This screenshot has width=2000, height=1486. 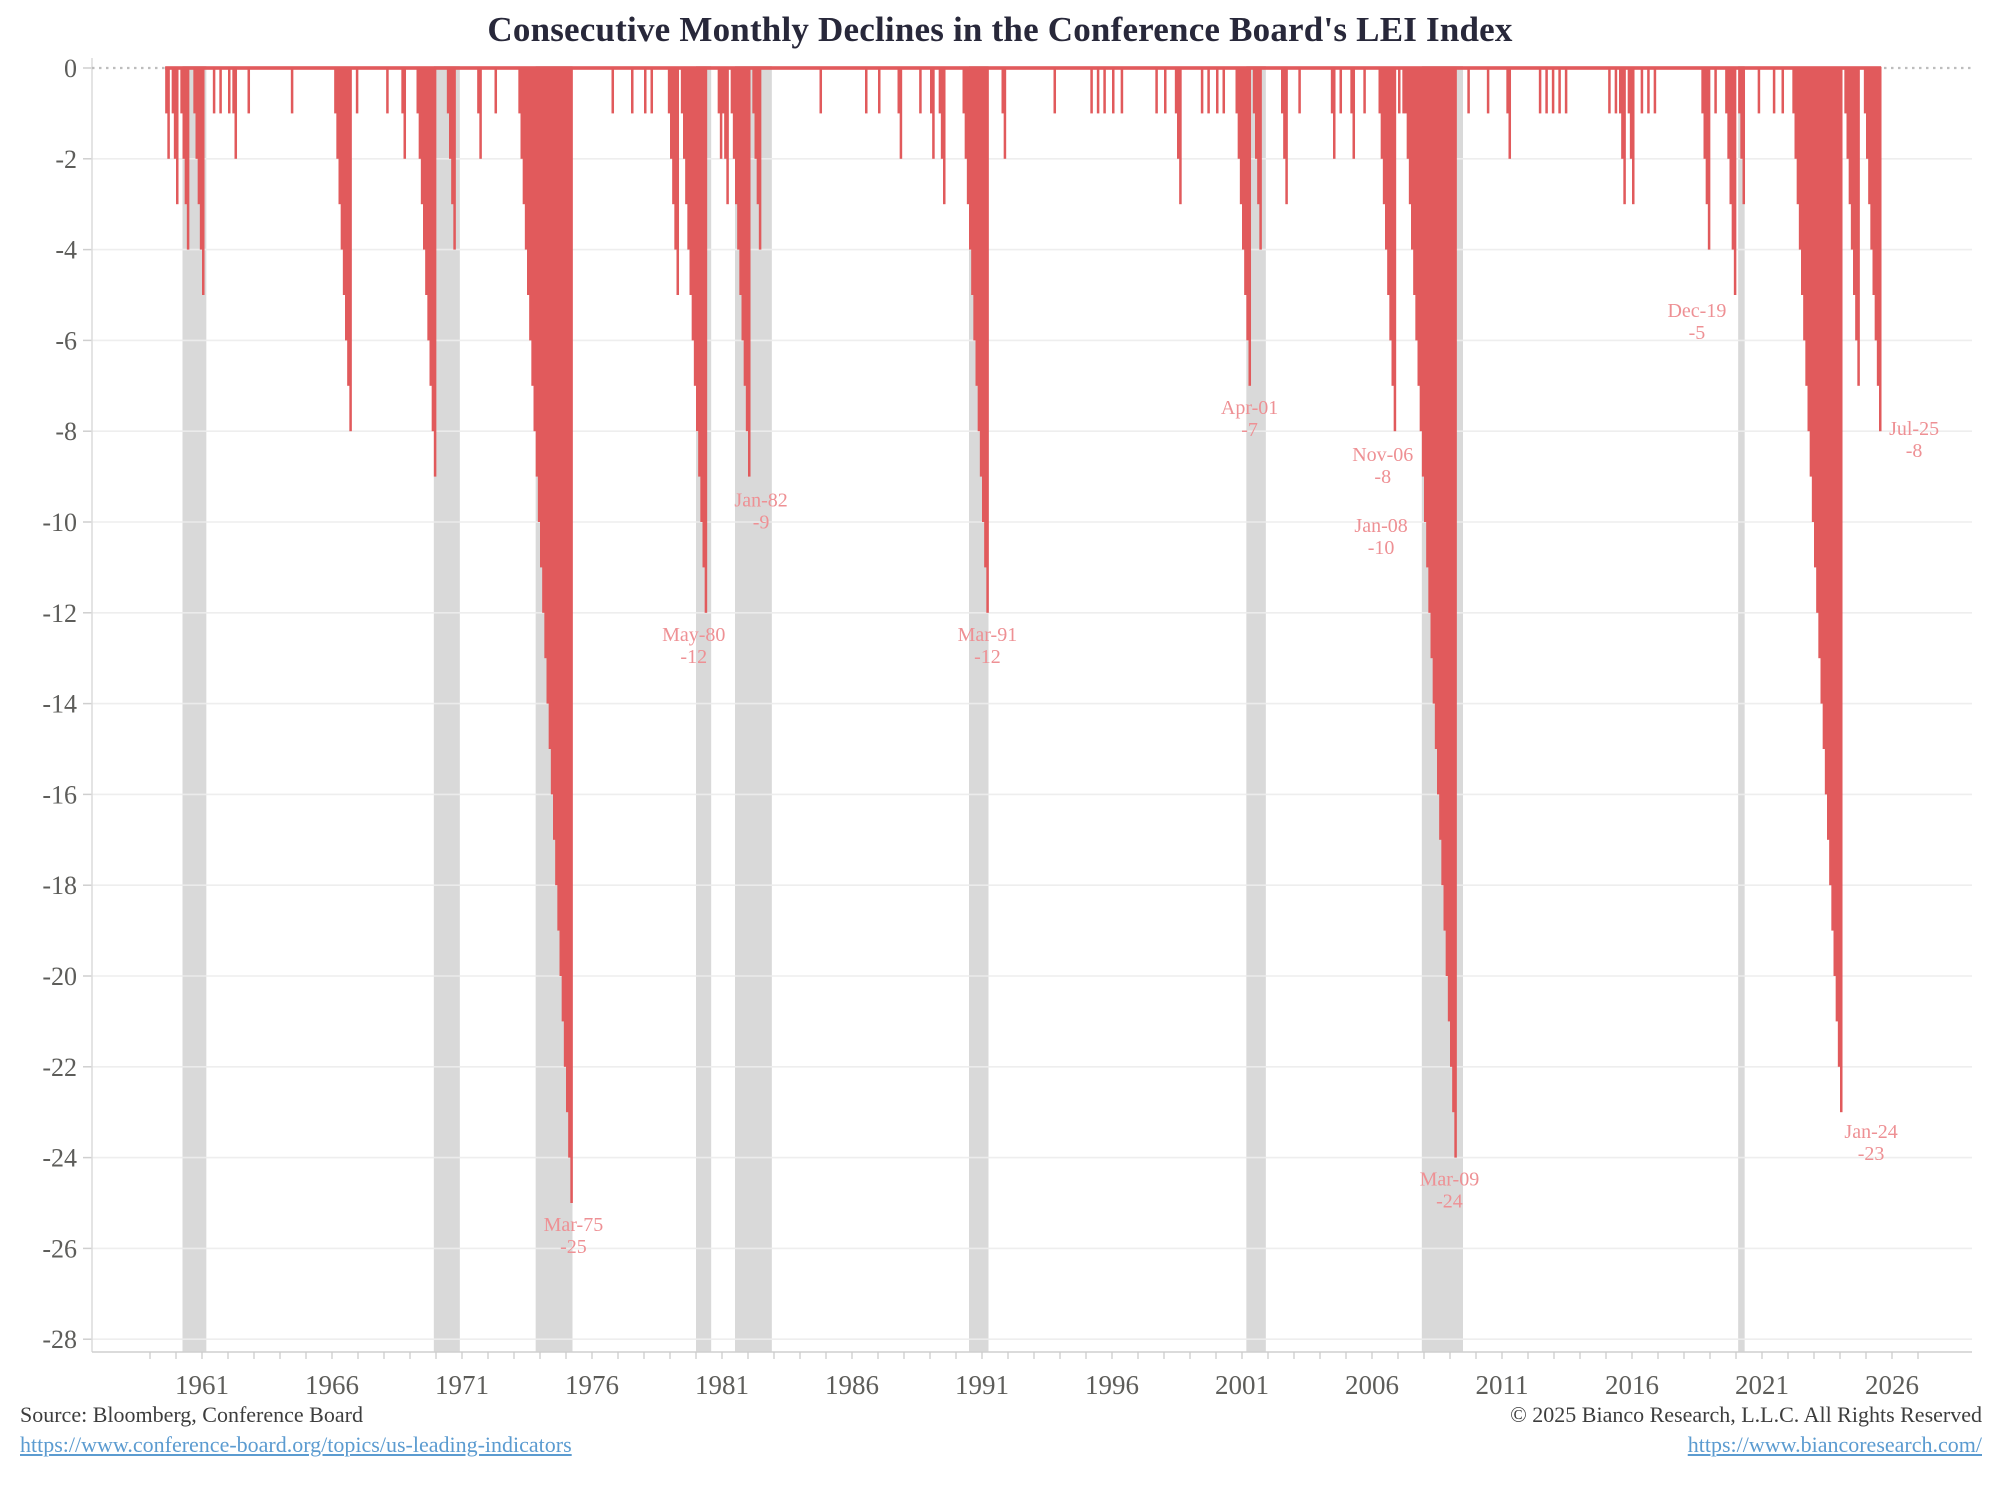 What do you see at coordinates (1242, 1385) in the screenshot?
I see `x-tick-label: 2001` at bounding box center [1242, 1385].